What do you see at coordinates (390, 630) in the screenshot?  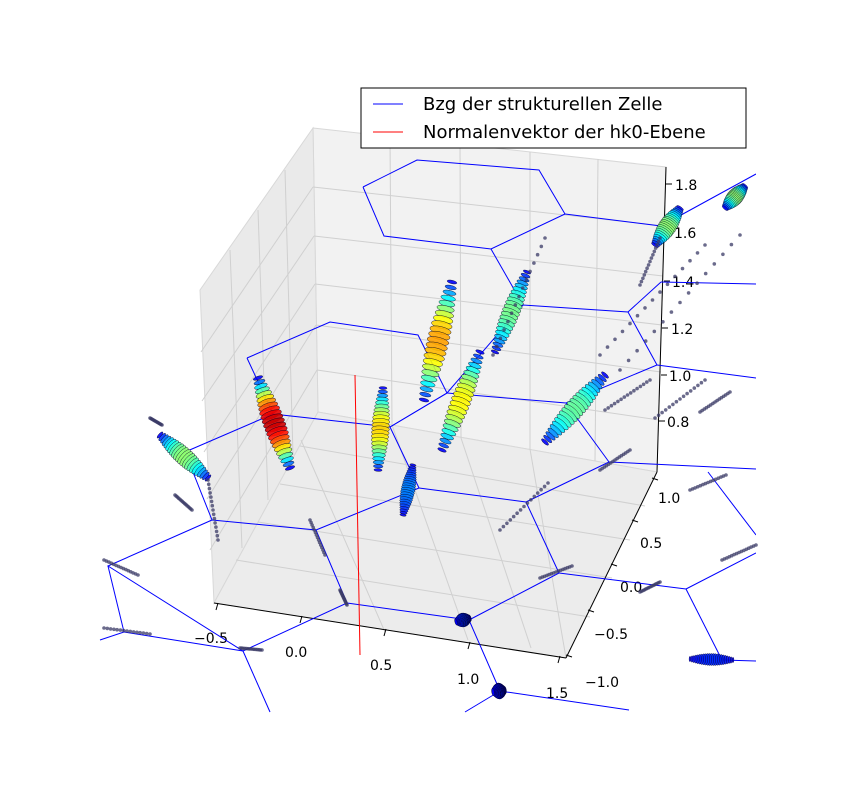 I see `x-axis-line` at bounding box center [390, 630].